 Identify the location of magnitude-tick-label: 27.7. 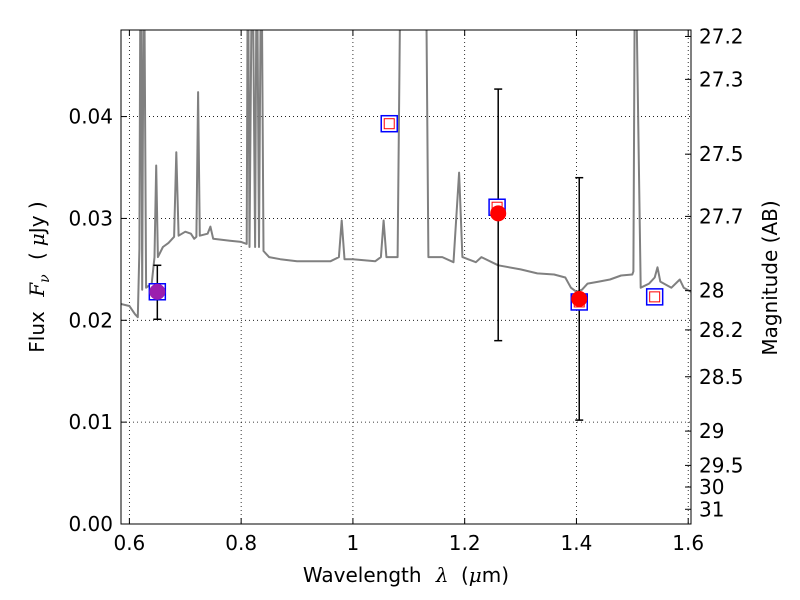
(721, 216).